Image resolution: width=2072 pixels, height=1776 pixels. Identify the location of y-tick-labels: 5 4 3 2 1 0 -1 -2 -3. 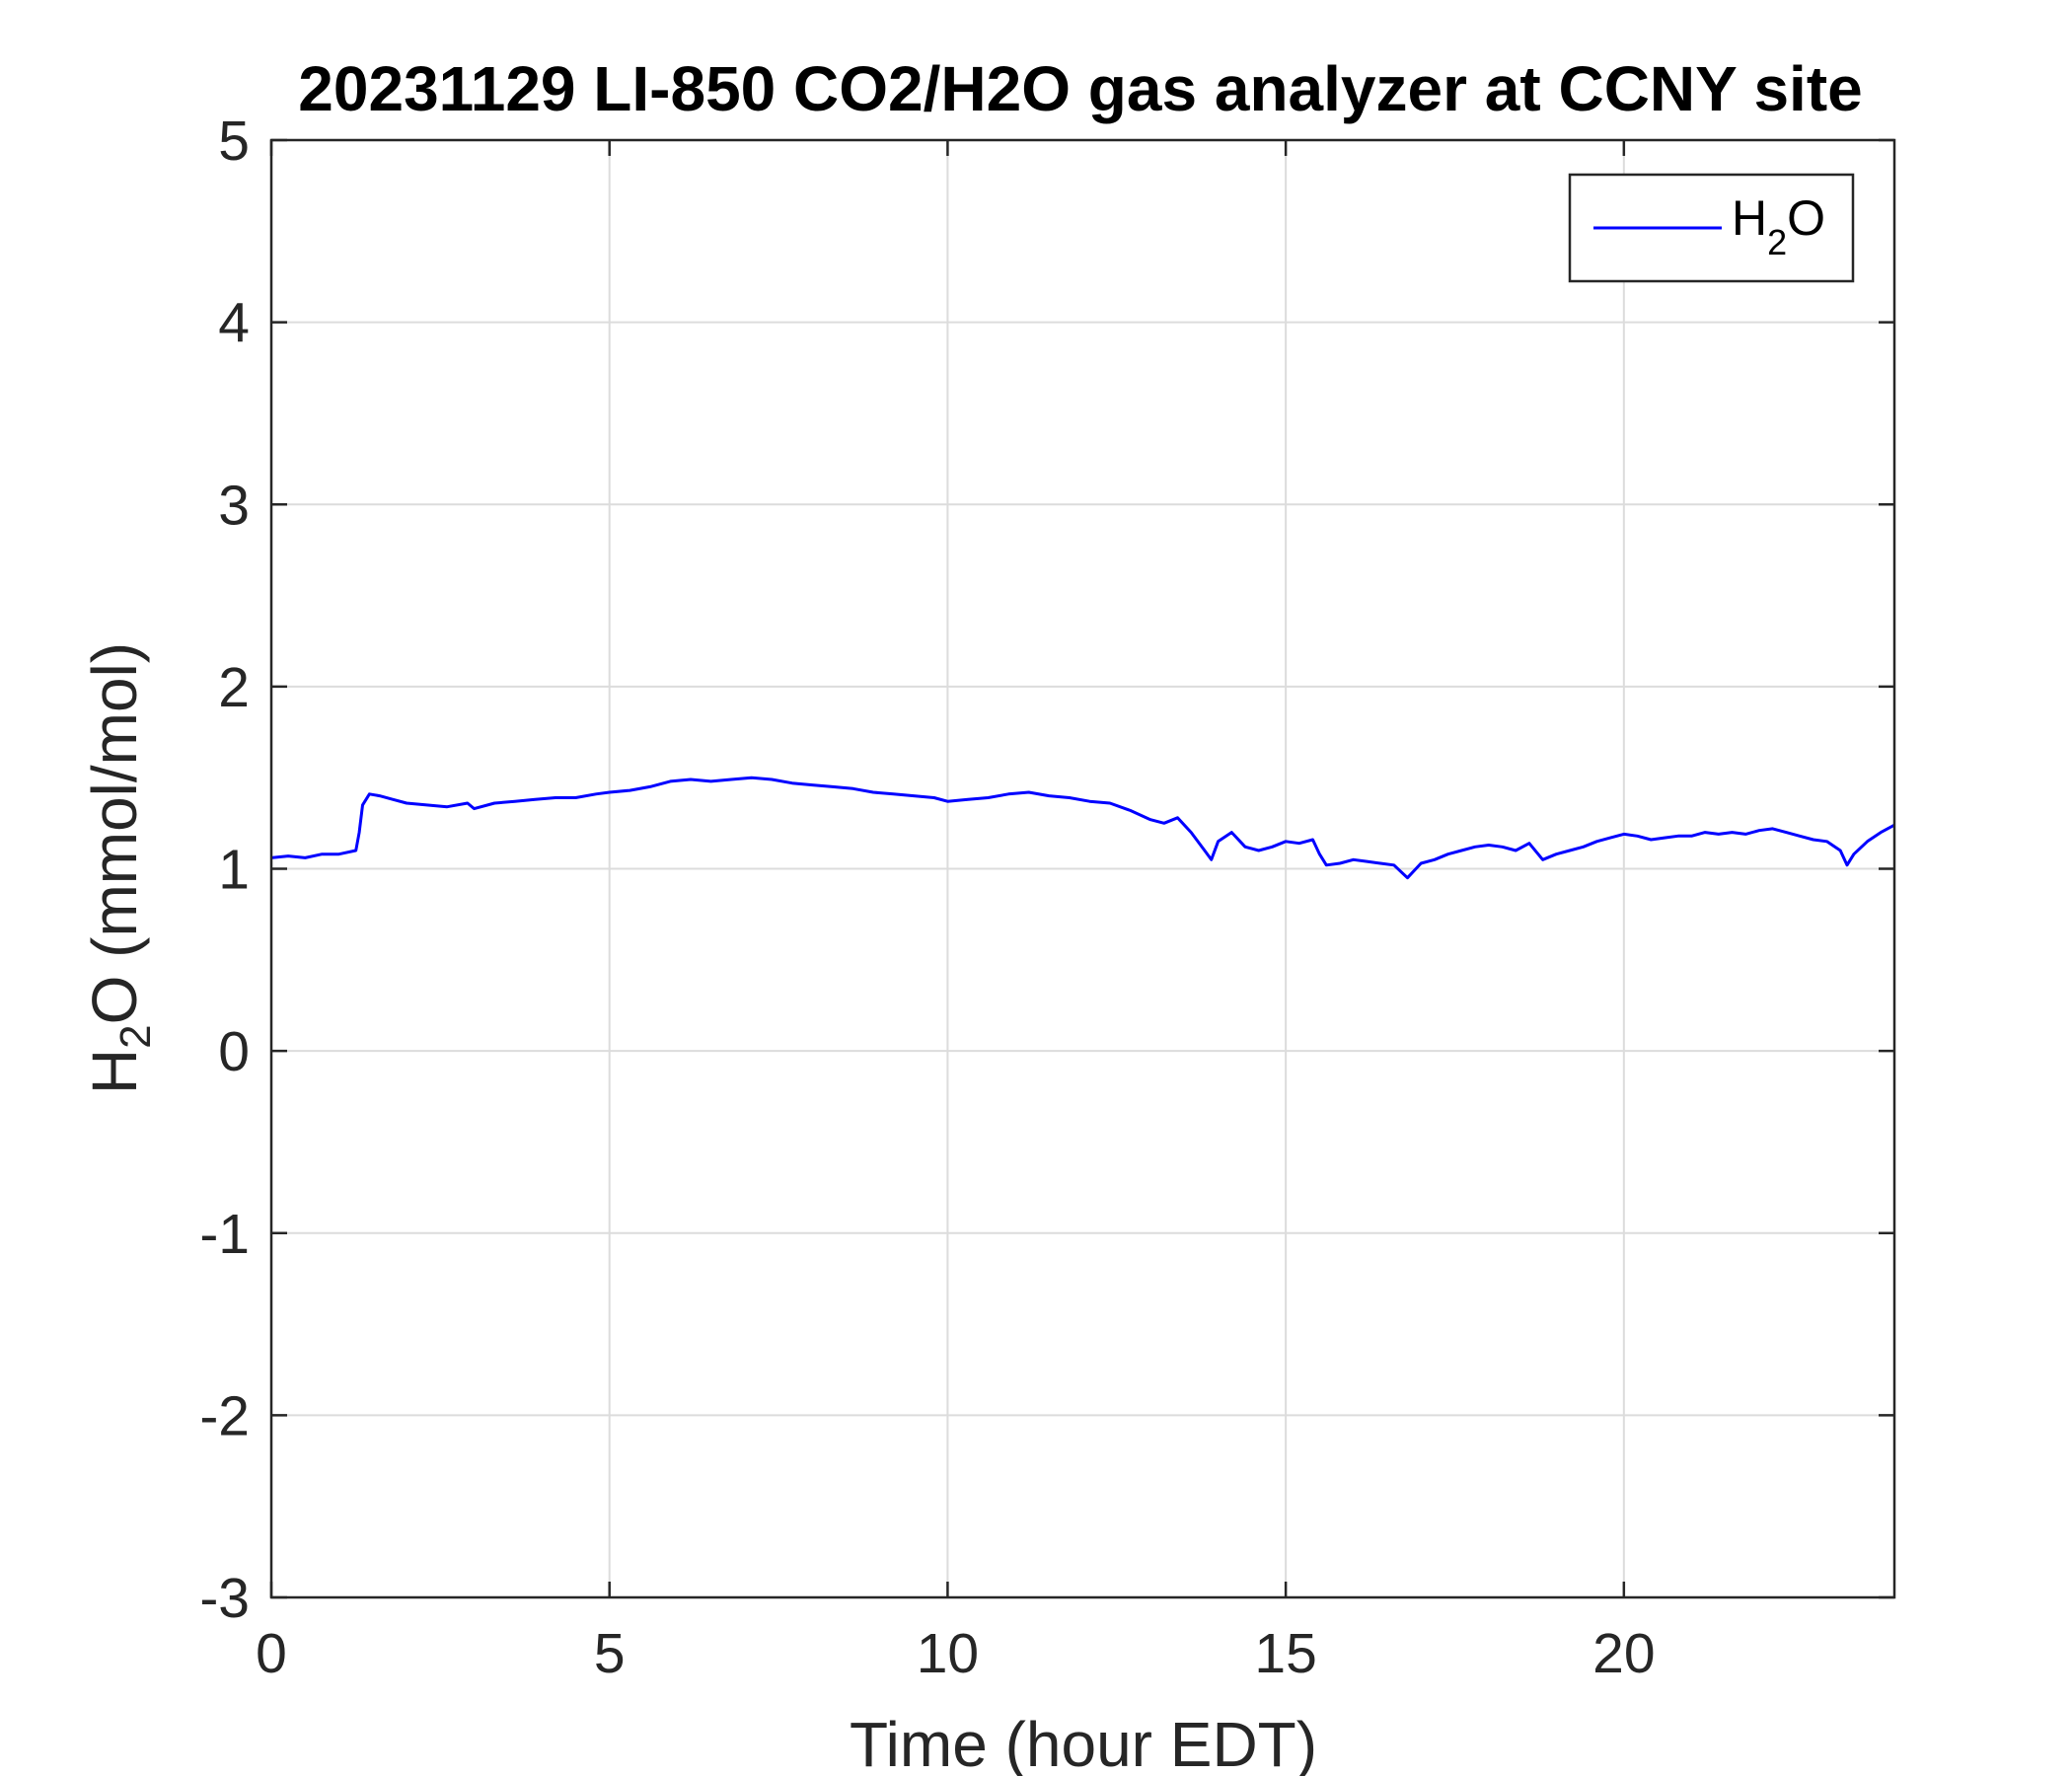
(225, 870).